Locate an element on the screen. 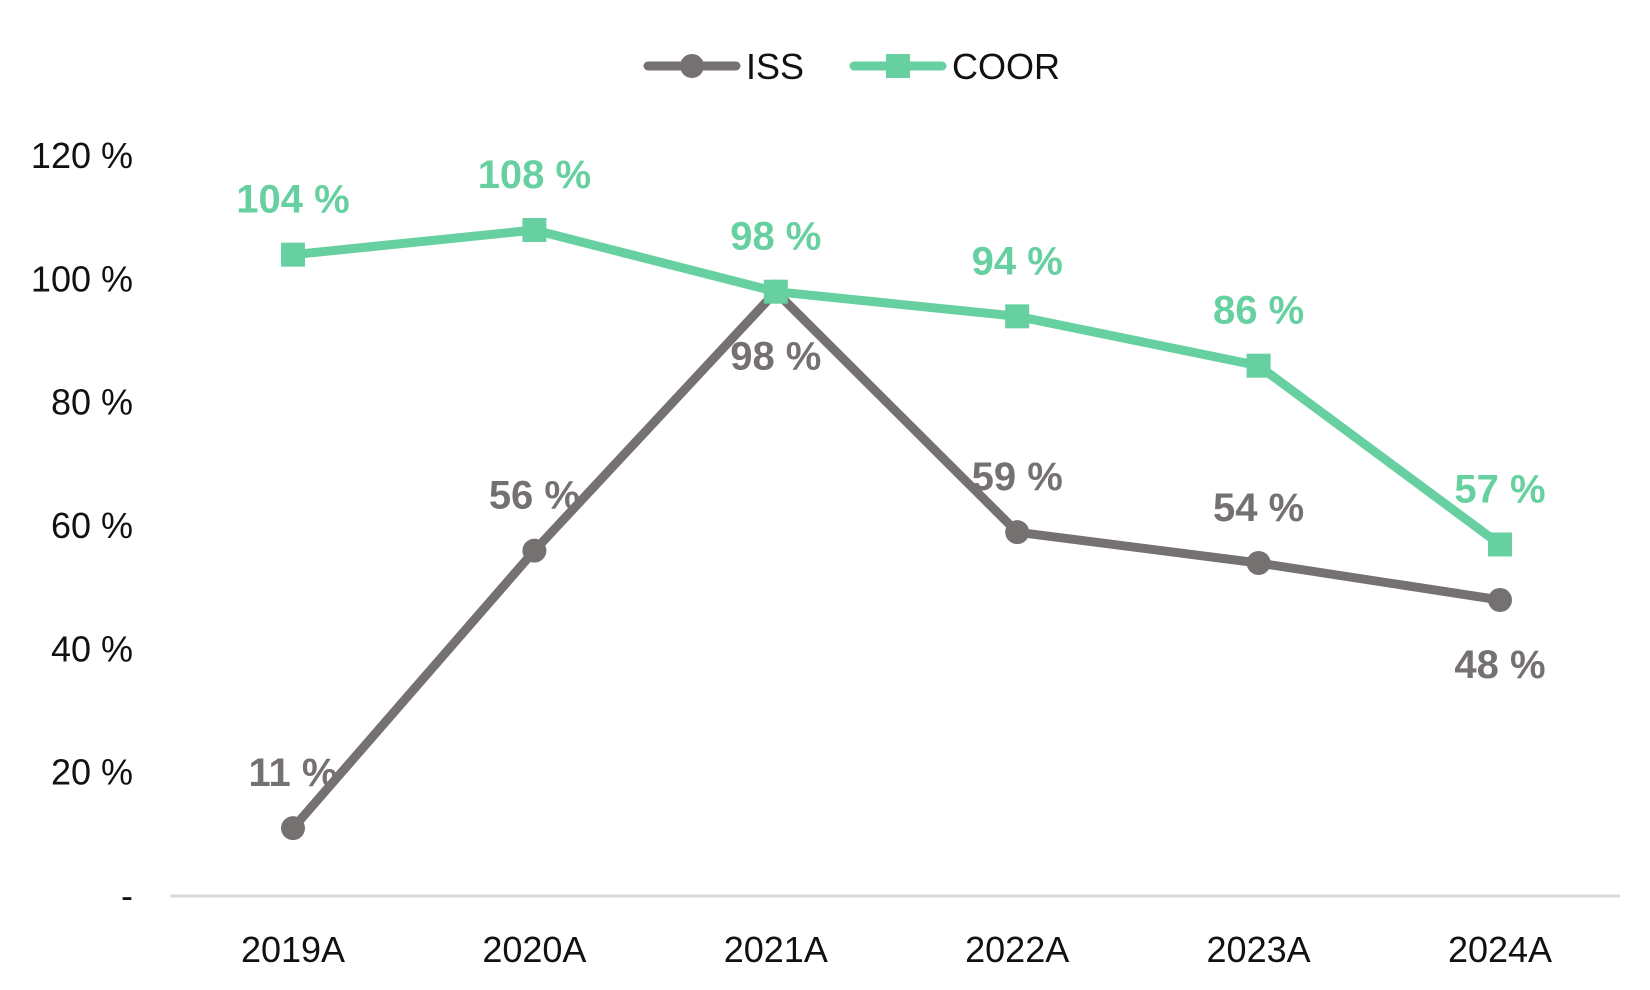  y-tick-label: 40 % is located at coordinates (92, 648).